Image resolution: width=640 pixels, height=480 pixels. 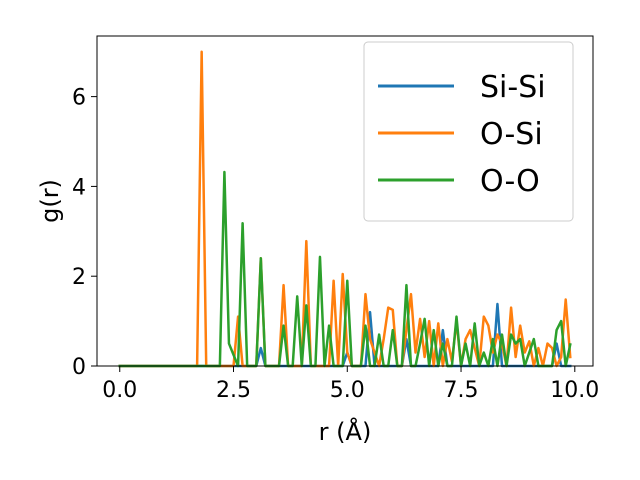 What do you see at coordinates (50, 201) in the screenshot?
I see `y-axis-label: g(r)` at bounding box center [50, 201].